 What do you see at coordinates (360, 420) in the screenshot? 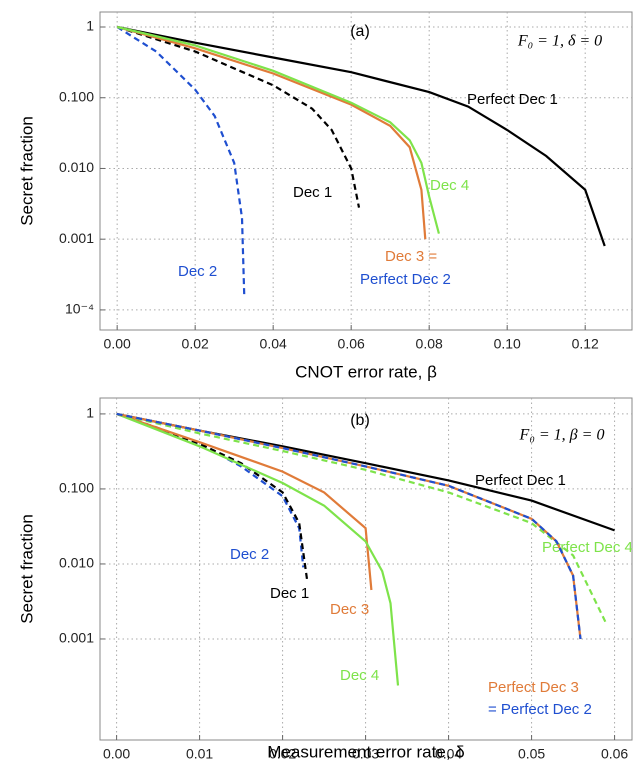
I see `panel-title: (b)` at bounding box center [360, 420].